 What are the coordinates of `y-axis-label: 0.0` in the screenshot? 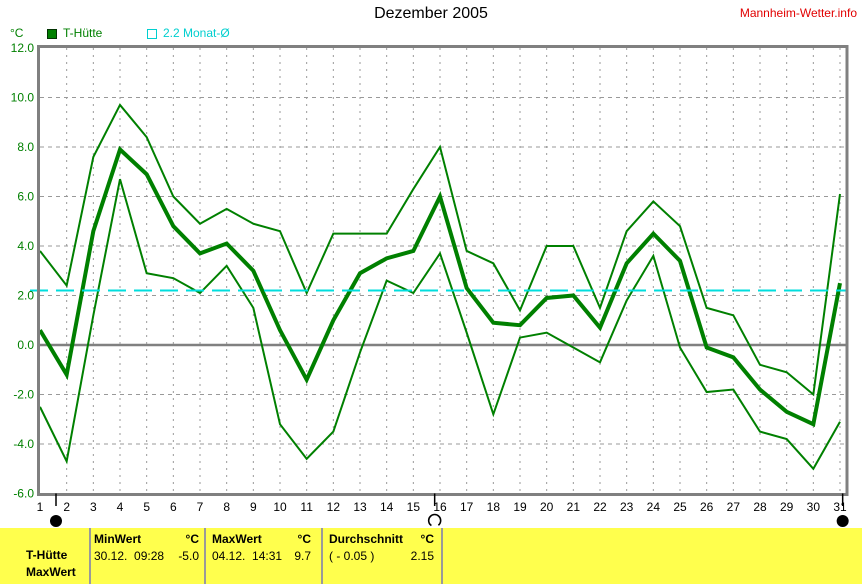 It's located at (25, 345).